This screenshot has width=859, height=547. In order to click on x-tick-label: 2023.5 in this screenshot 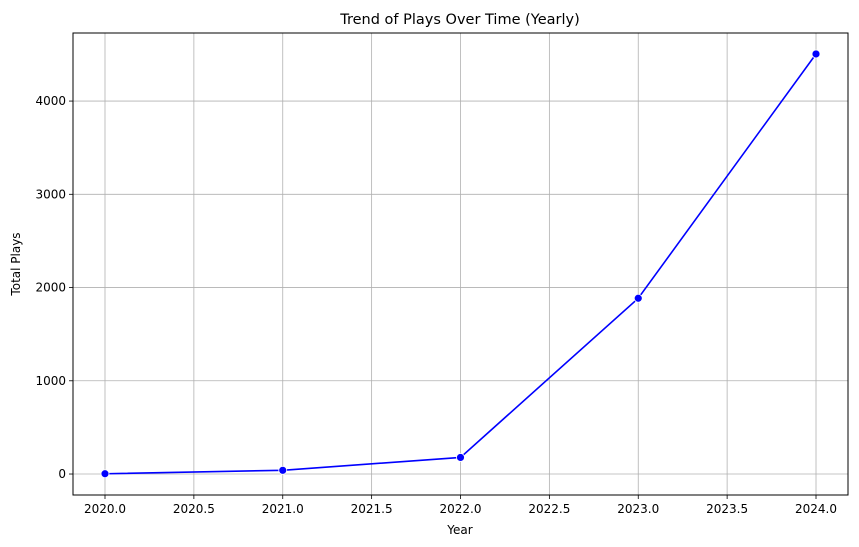, I will do `click(727, 509)`.